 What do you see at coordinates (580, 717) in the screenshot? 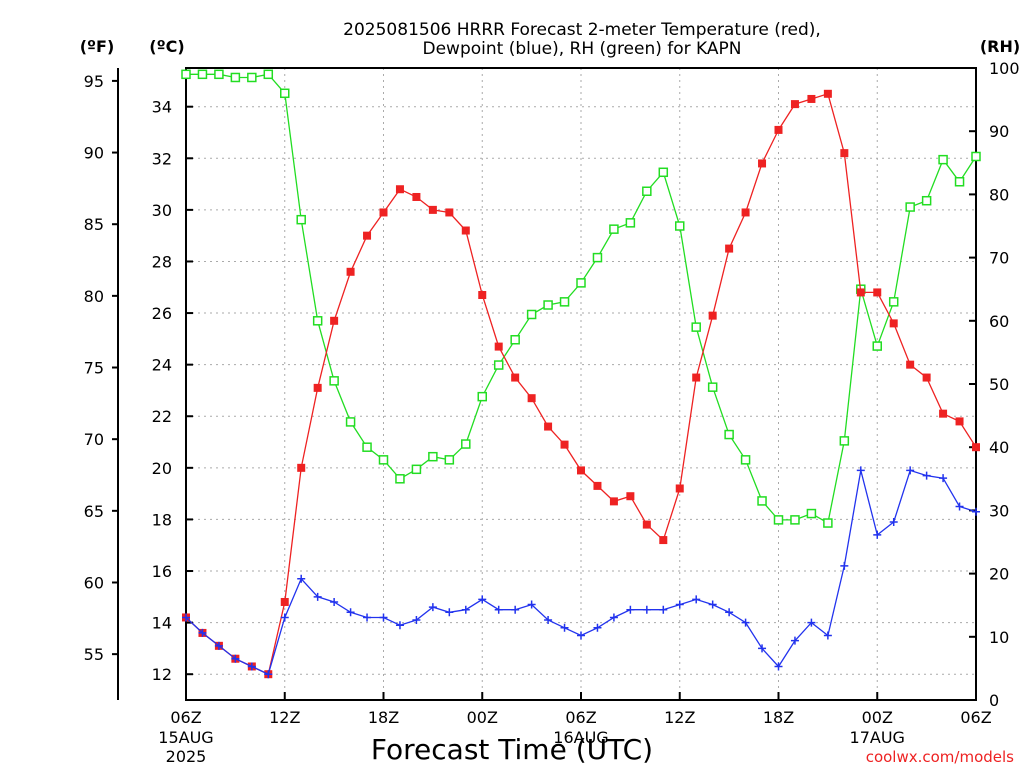
I see `time-tick-label: 06Z` at bounding box center [580, 717].